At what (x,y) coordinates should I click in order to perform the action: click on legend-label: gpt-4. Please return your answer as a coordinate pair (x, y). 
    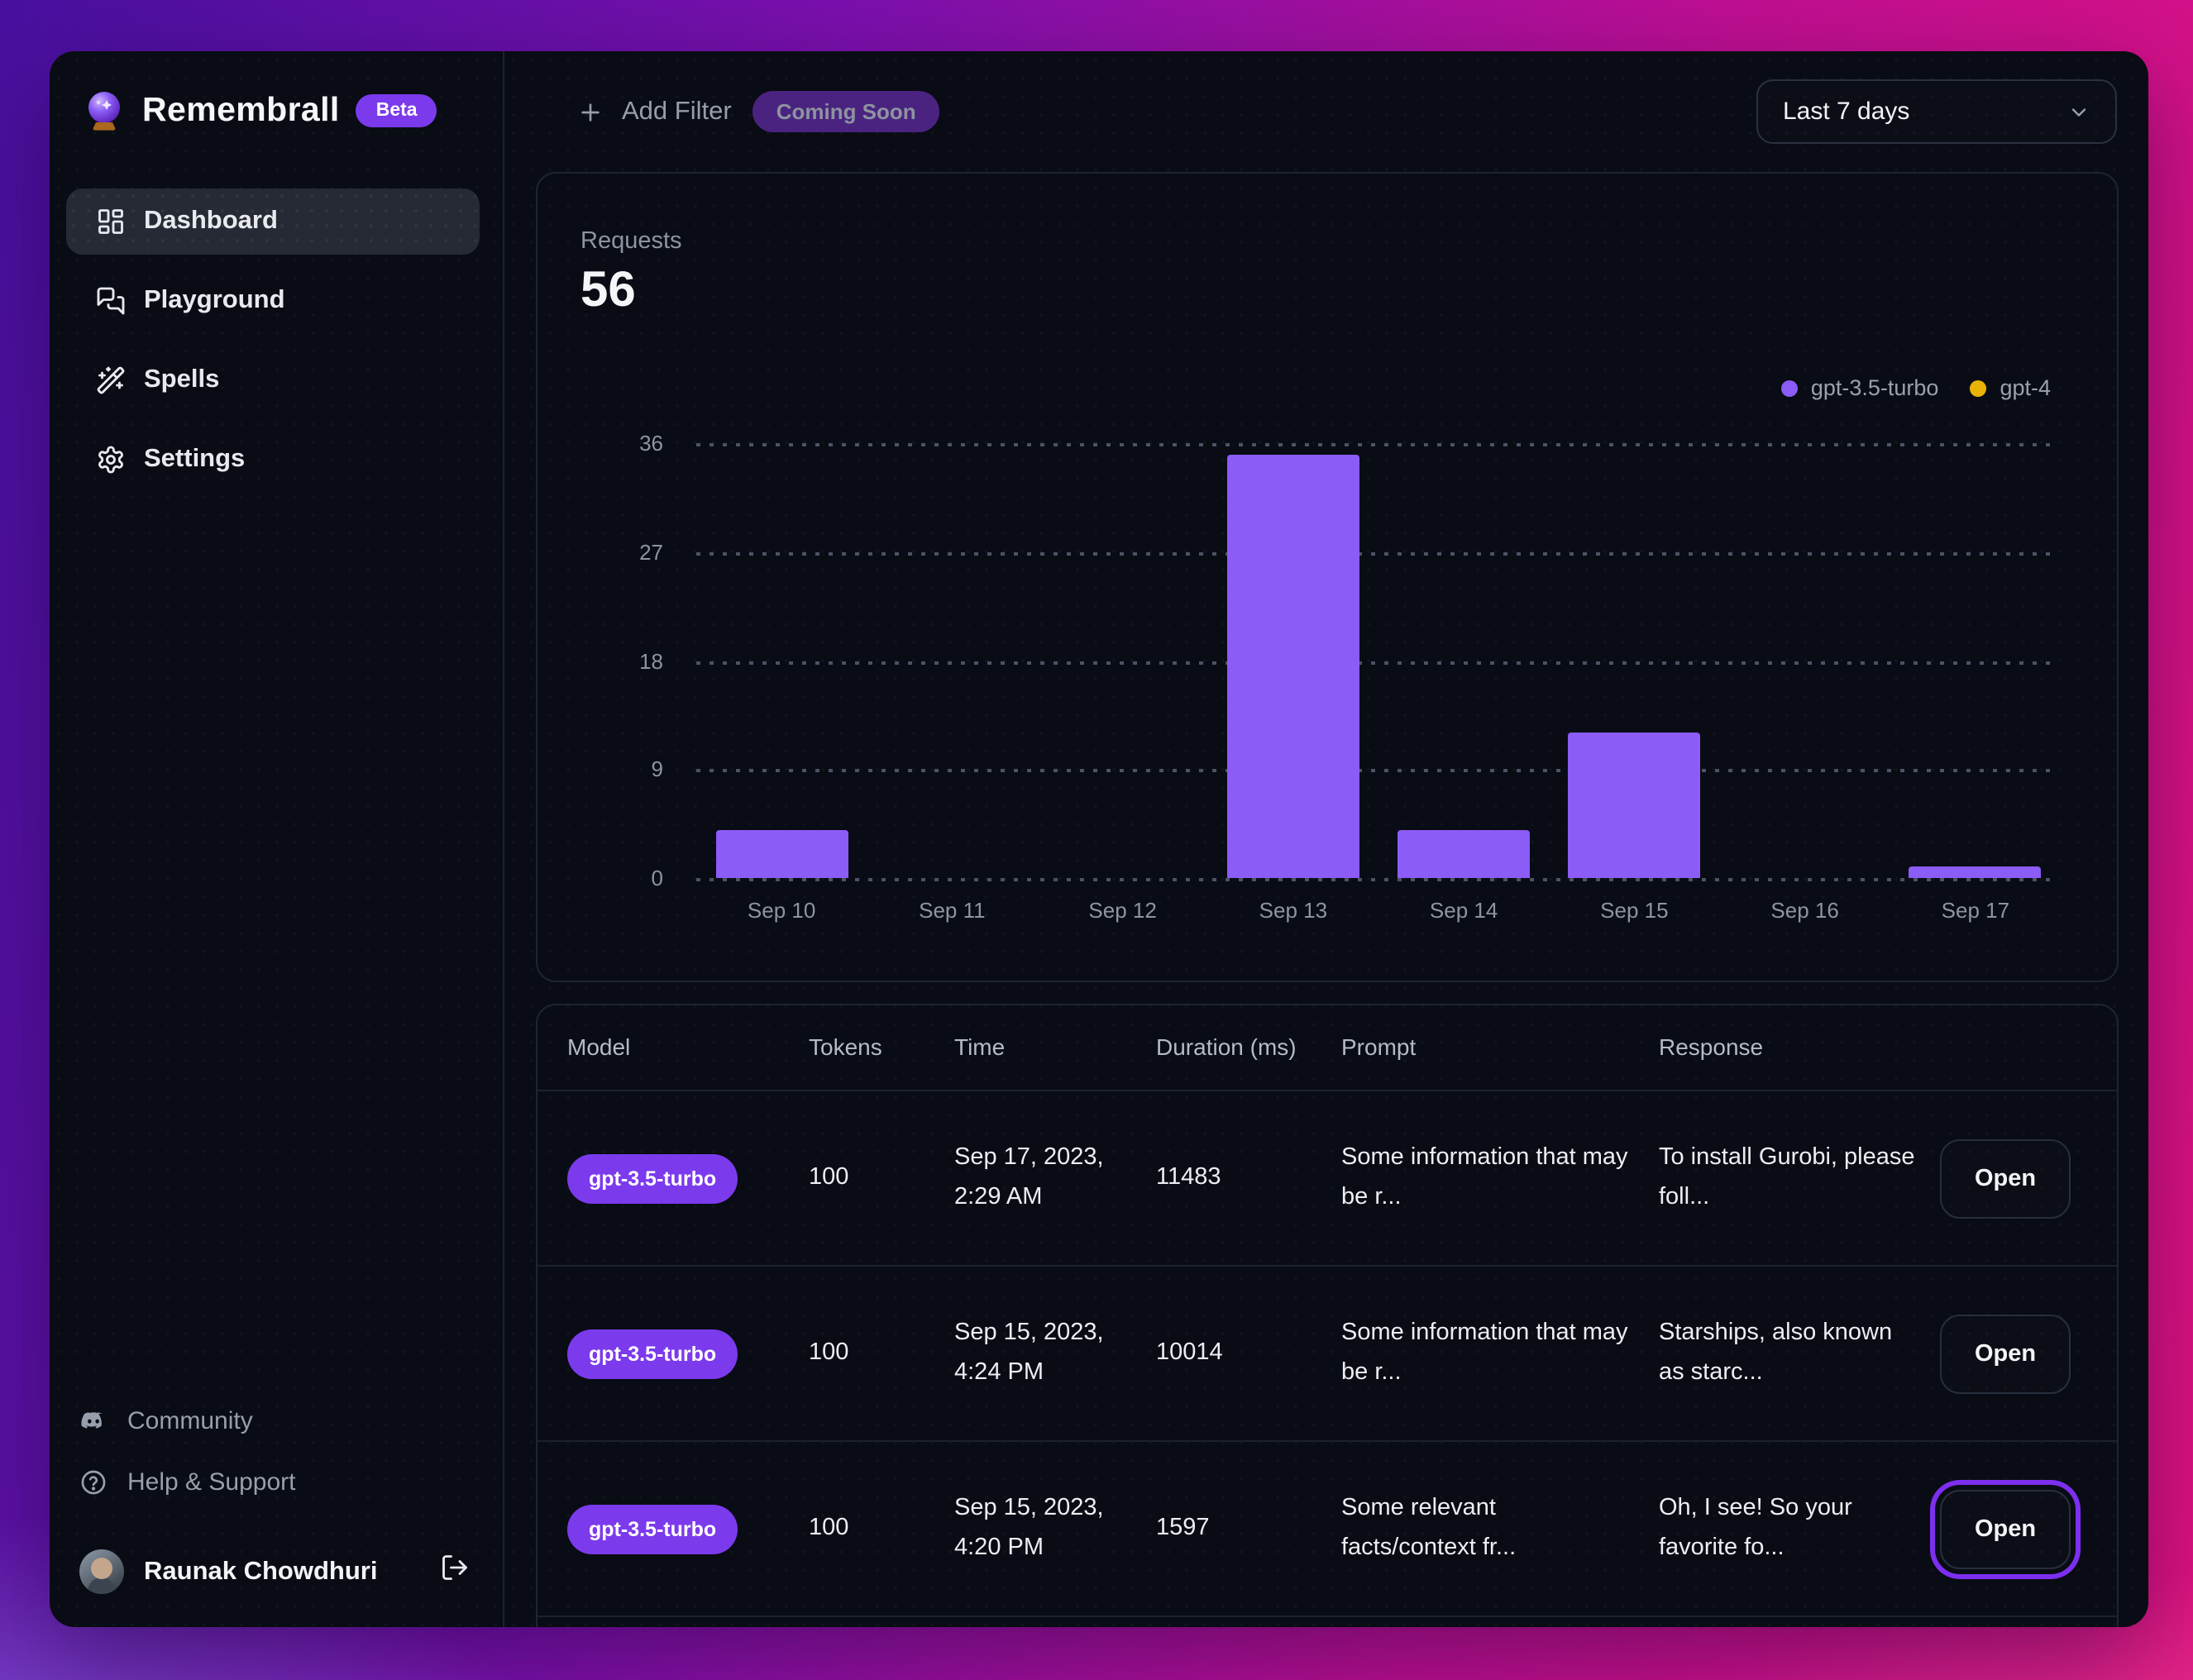
    Looking at the image, I should click on (2025, 387).